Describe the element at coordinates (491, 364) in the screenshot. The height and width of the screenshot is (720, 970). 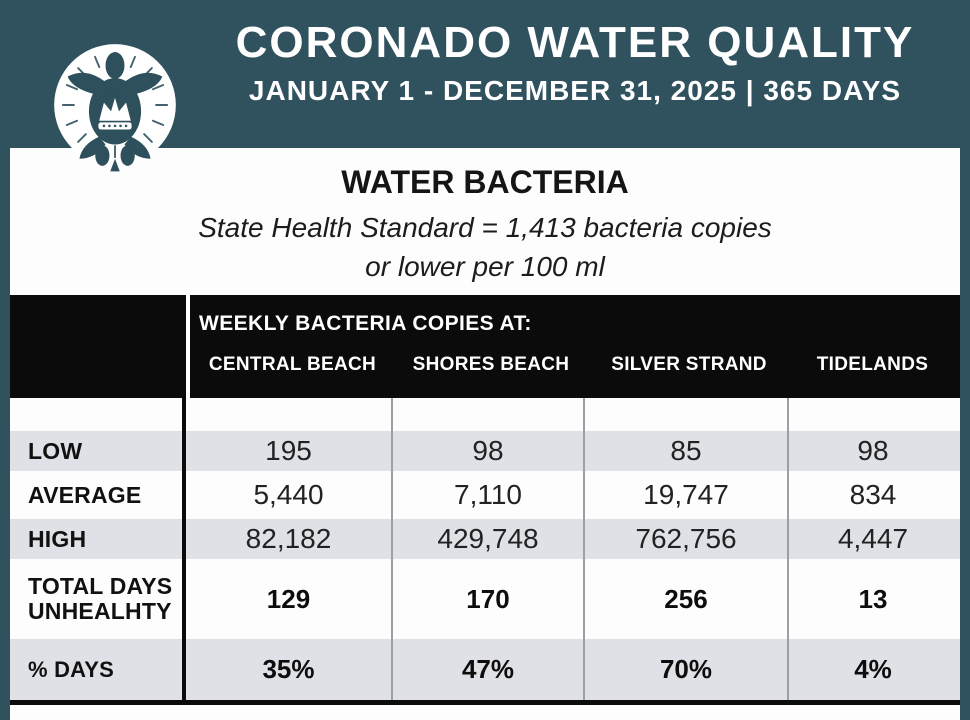
I see `column-header-shores-beach: SHORES BEACH` at that location.